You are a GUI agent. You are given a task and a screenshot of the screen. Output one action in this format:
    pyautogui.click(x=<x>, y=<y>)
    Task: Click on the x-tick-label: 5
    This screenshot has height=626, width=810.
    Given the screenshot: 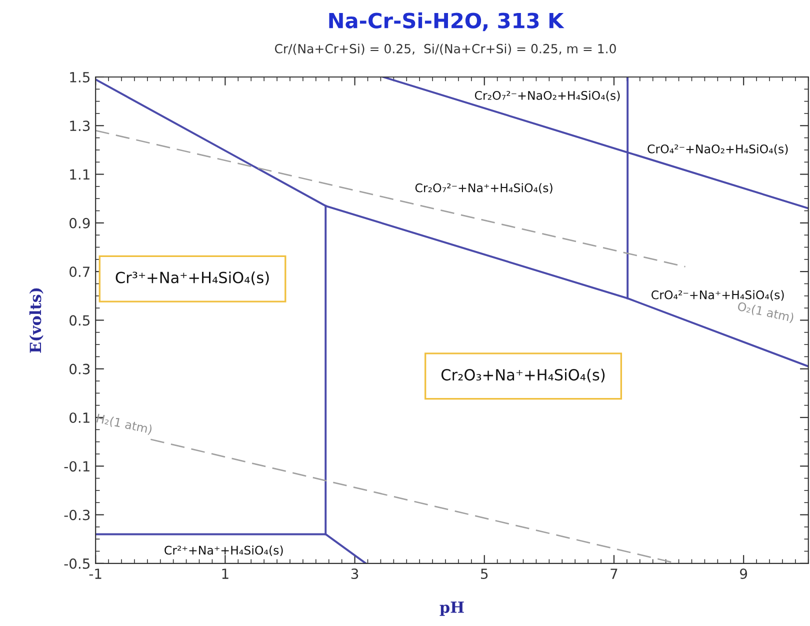 What is the action you would take?
    pyautogui.click(x=484, y=574)
    